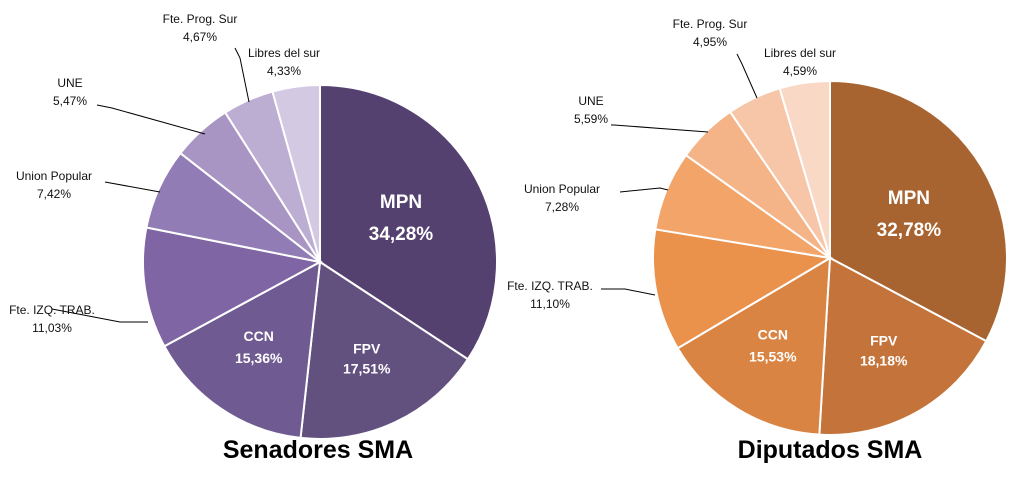  Describe the element at coordinates (804, 169) in the screenshot. I see `diputados-slice-libres-del-sur` at that location.